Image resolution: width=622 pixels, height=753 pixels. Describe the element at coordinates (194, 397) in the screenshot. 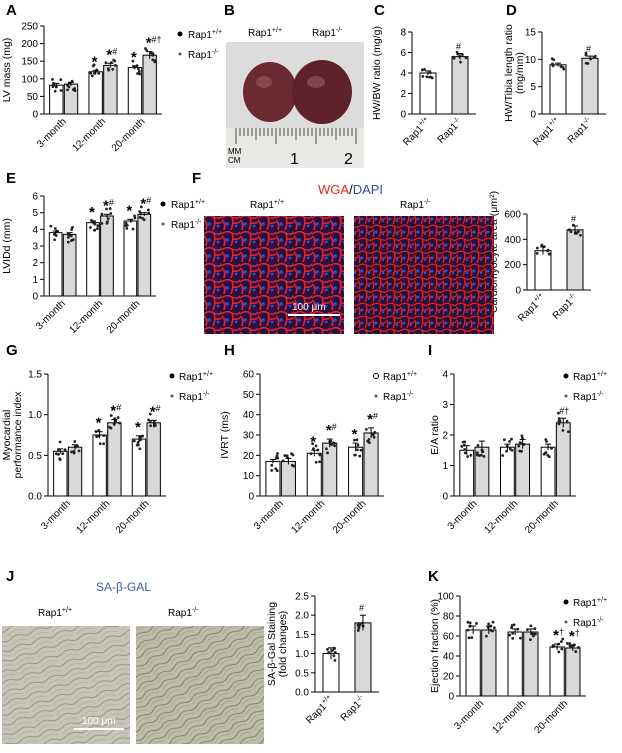

I see `legend-g-ko: Rap1-/-` at that location.